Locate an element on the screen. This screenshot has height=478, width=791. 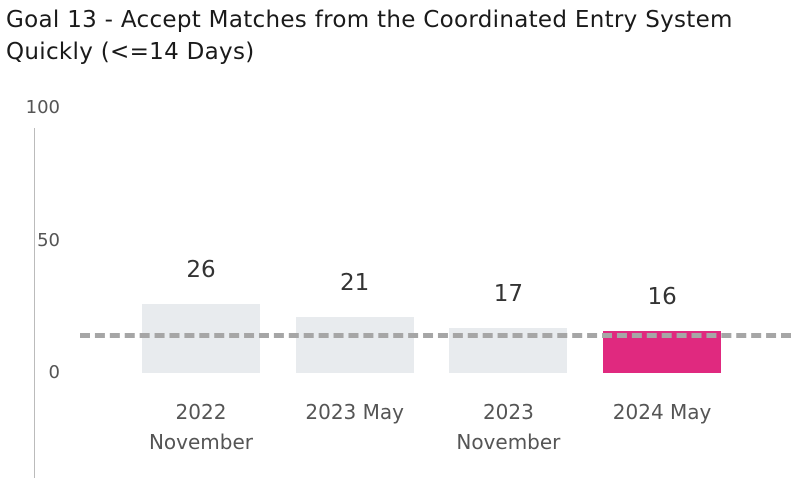
y-tick-label: 100 is located at coordinates (42, 107).